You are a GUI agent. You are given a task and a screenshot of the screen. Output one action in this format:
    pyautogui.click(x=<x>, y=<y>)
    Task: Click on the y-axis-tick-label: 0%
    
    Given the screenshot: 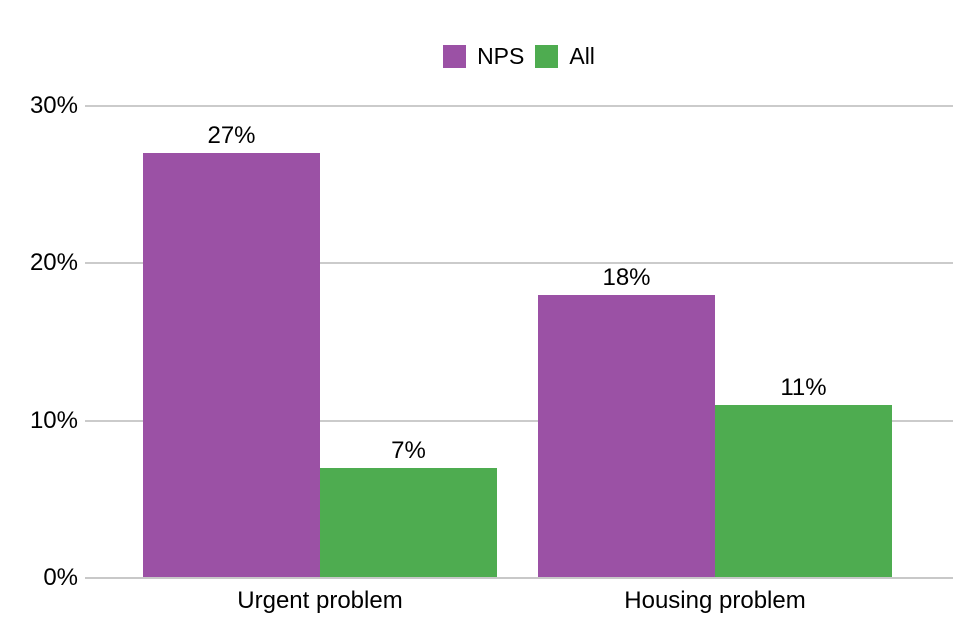 What is the action you would take?
    pyautogui.click(x=60, y=577)
    